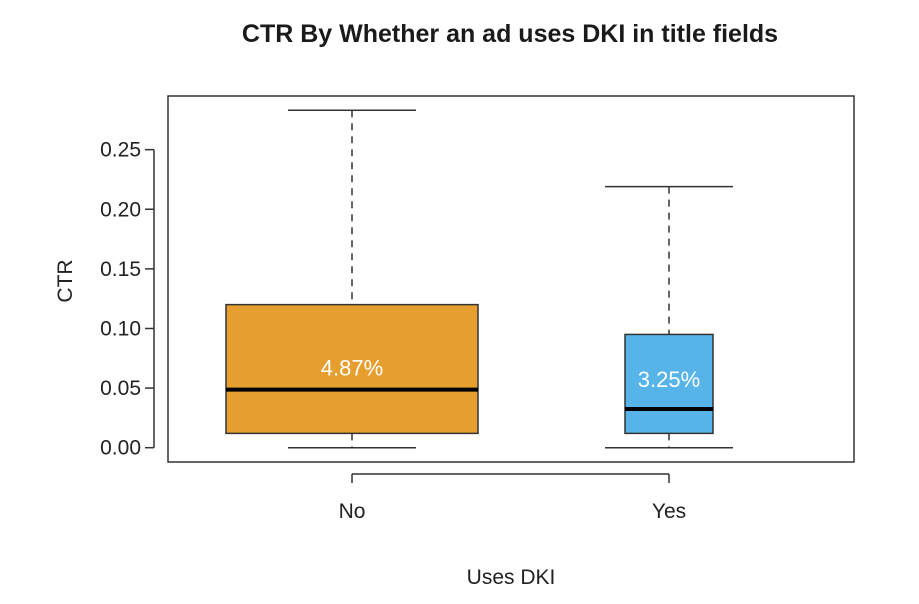 The height and width of the screenshot is (604, 919). Describe the element at coordinates (65, 280) in the screenshot. I see `y-axis-label: CTR` at that location.